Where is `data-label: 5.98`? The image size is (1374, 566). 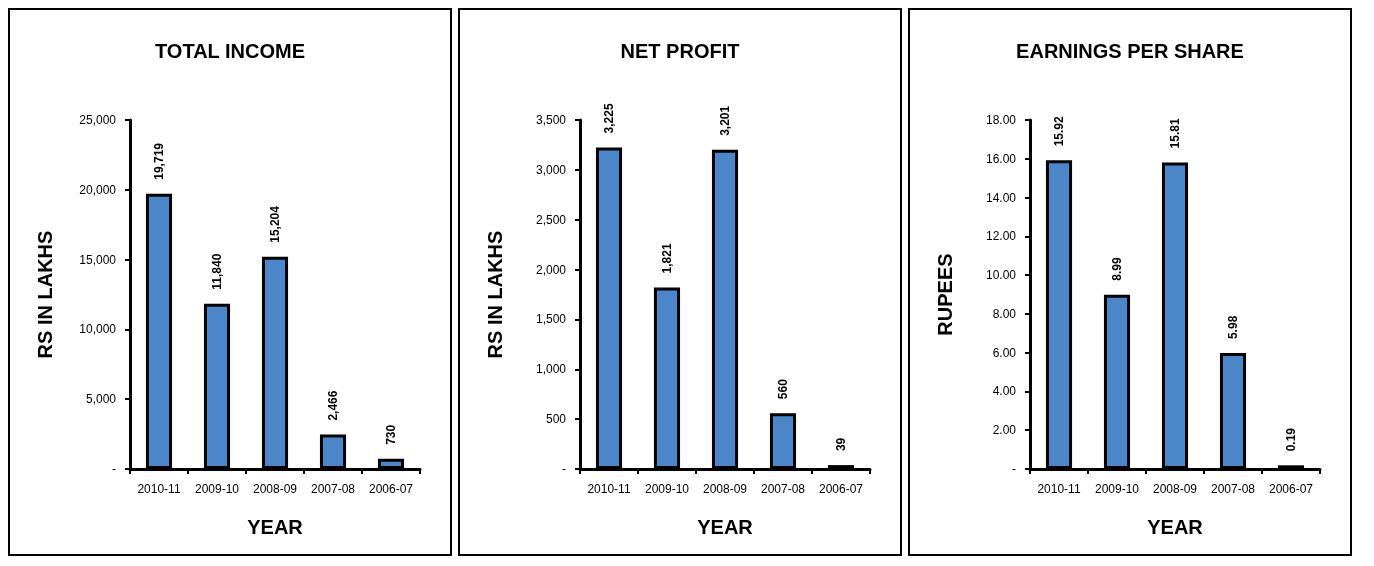 data-label: 5.98 is located at coordinates (1233, 327).